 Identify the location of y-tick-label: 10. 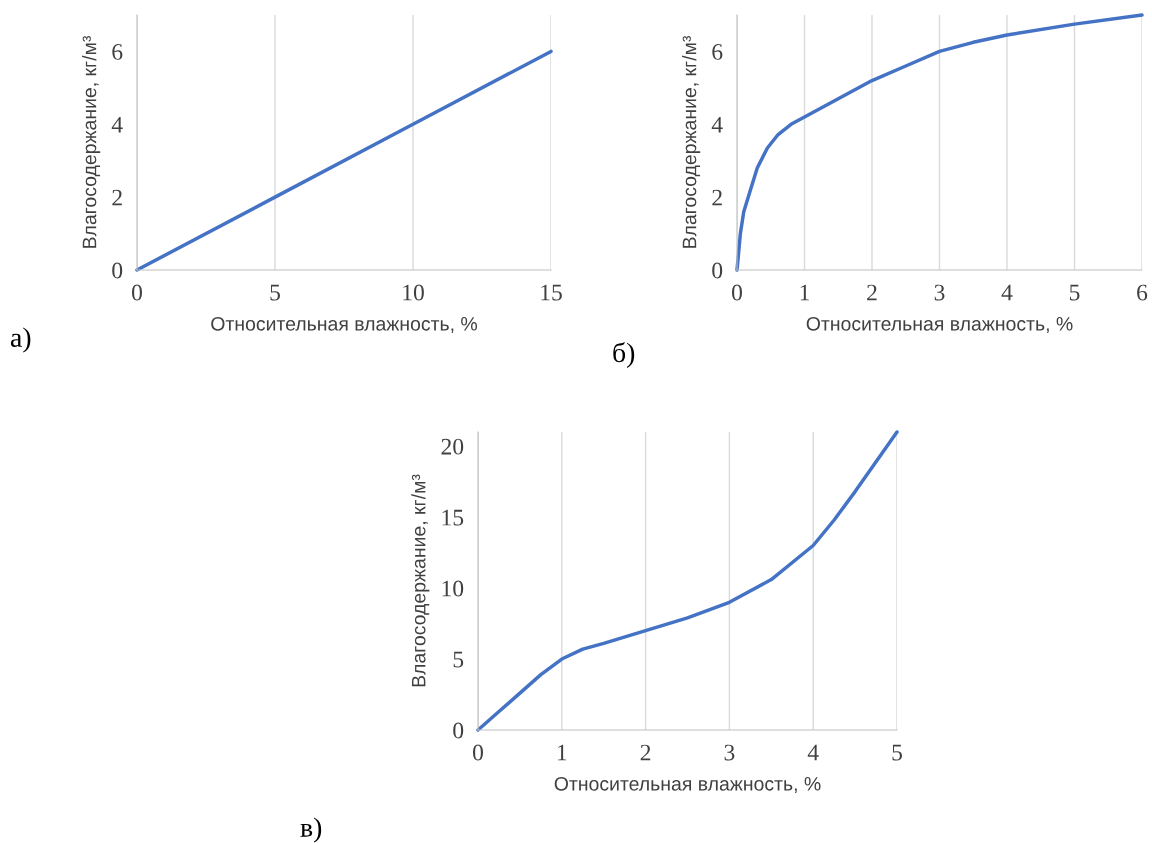
(453, 588).